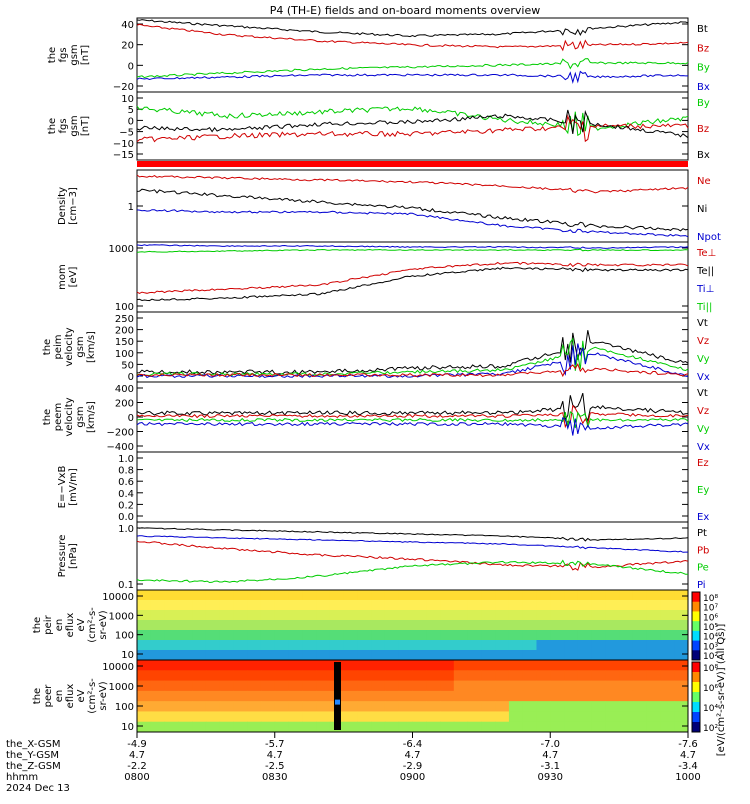  Describe the element at coordinates (412, 352) in the screenshot. I see `trace-vt` at that location.